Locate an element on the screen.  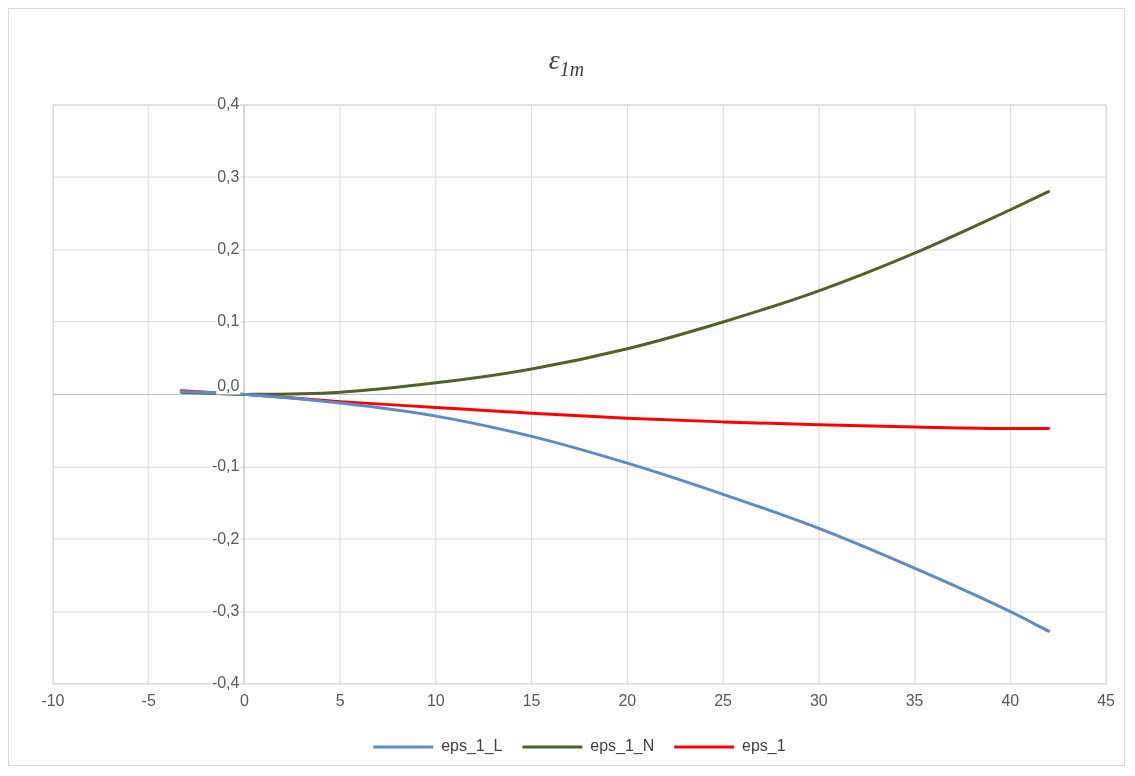
y-tick-label: -0,4 is located at coordinates (225, 683).